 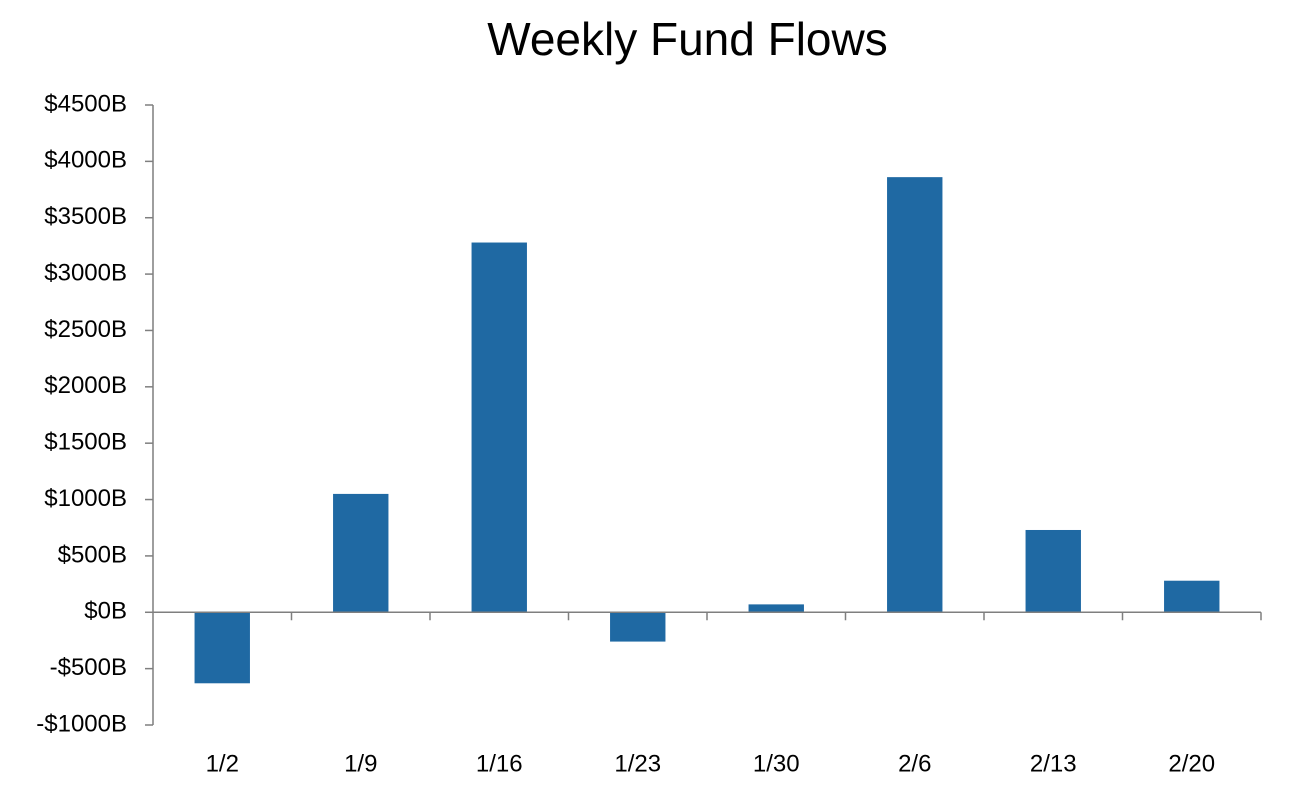 What do you see at coordinates (92, 554) in the screenshot?
I see `y-tick-label: $500B` at bounding box center [92, 554].